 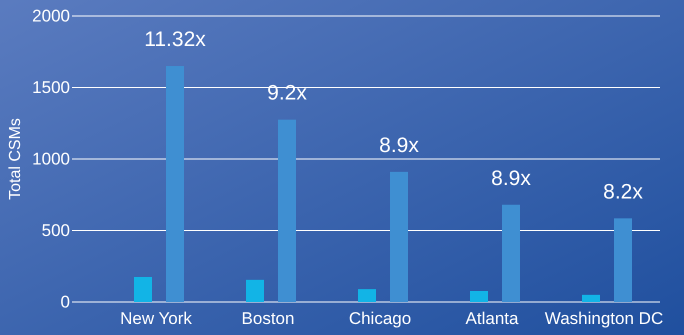 What do you see at coordinates (51, 16) in the screenshot?
I see `y-tick-label: 2000` at bounding box center [51, 16].